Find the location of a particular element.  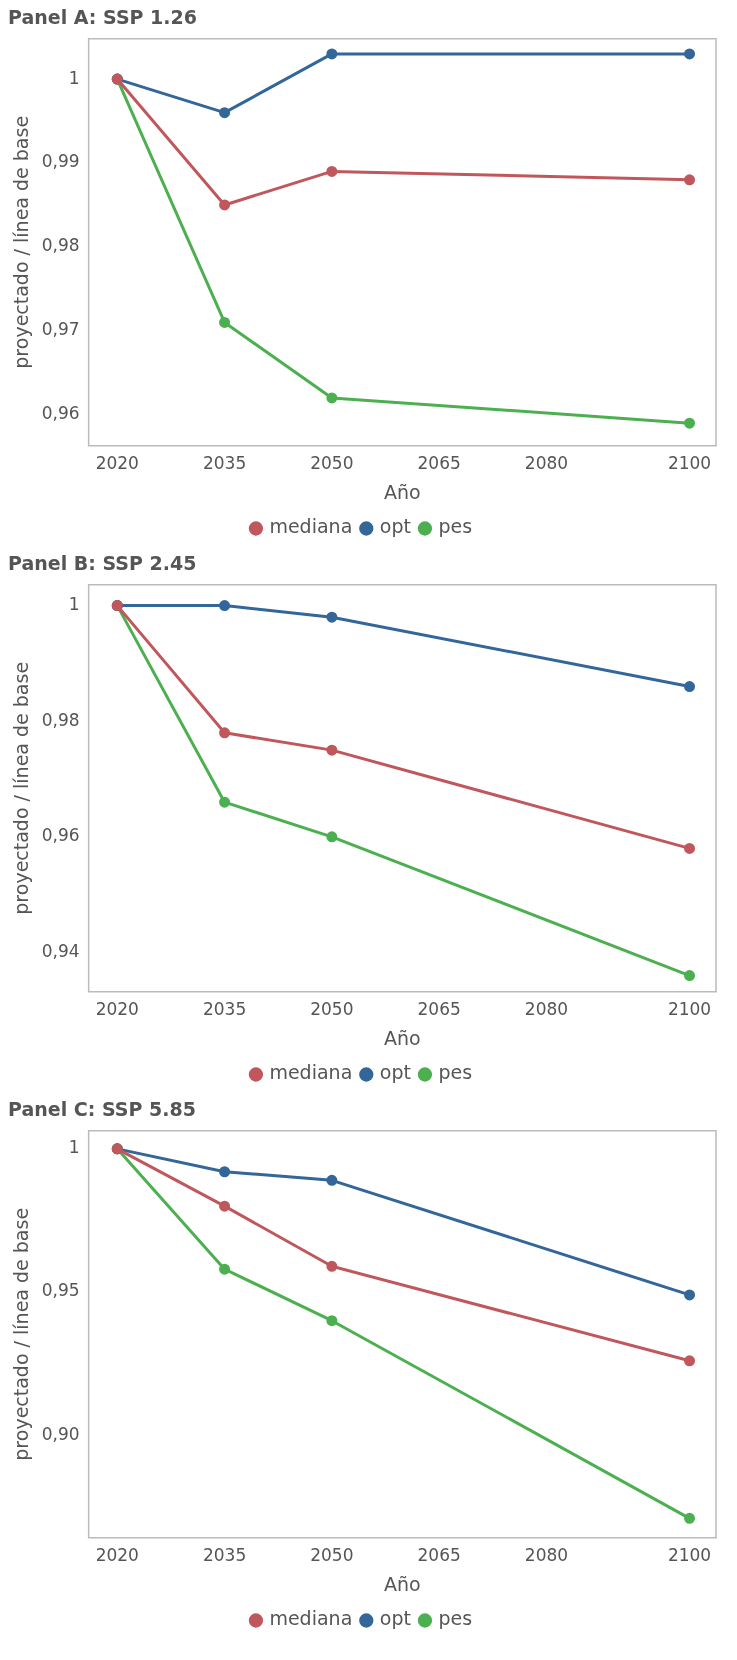

y-tick-label: 0,97 is located at coordinates (60, 329).